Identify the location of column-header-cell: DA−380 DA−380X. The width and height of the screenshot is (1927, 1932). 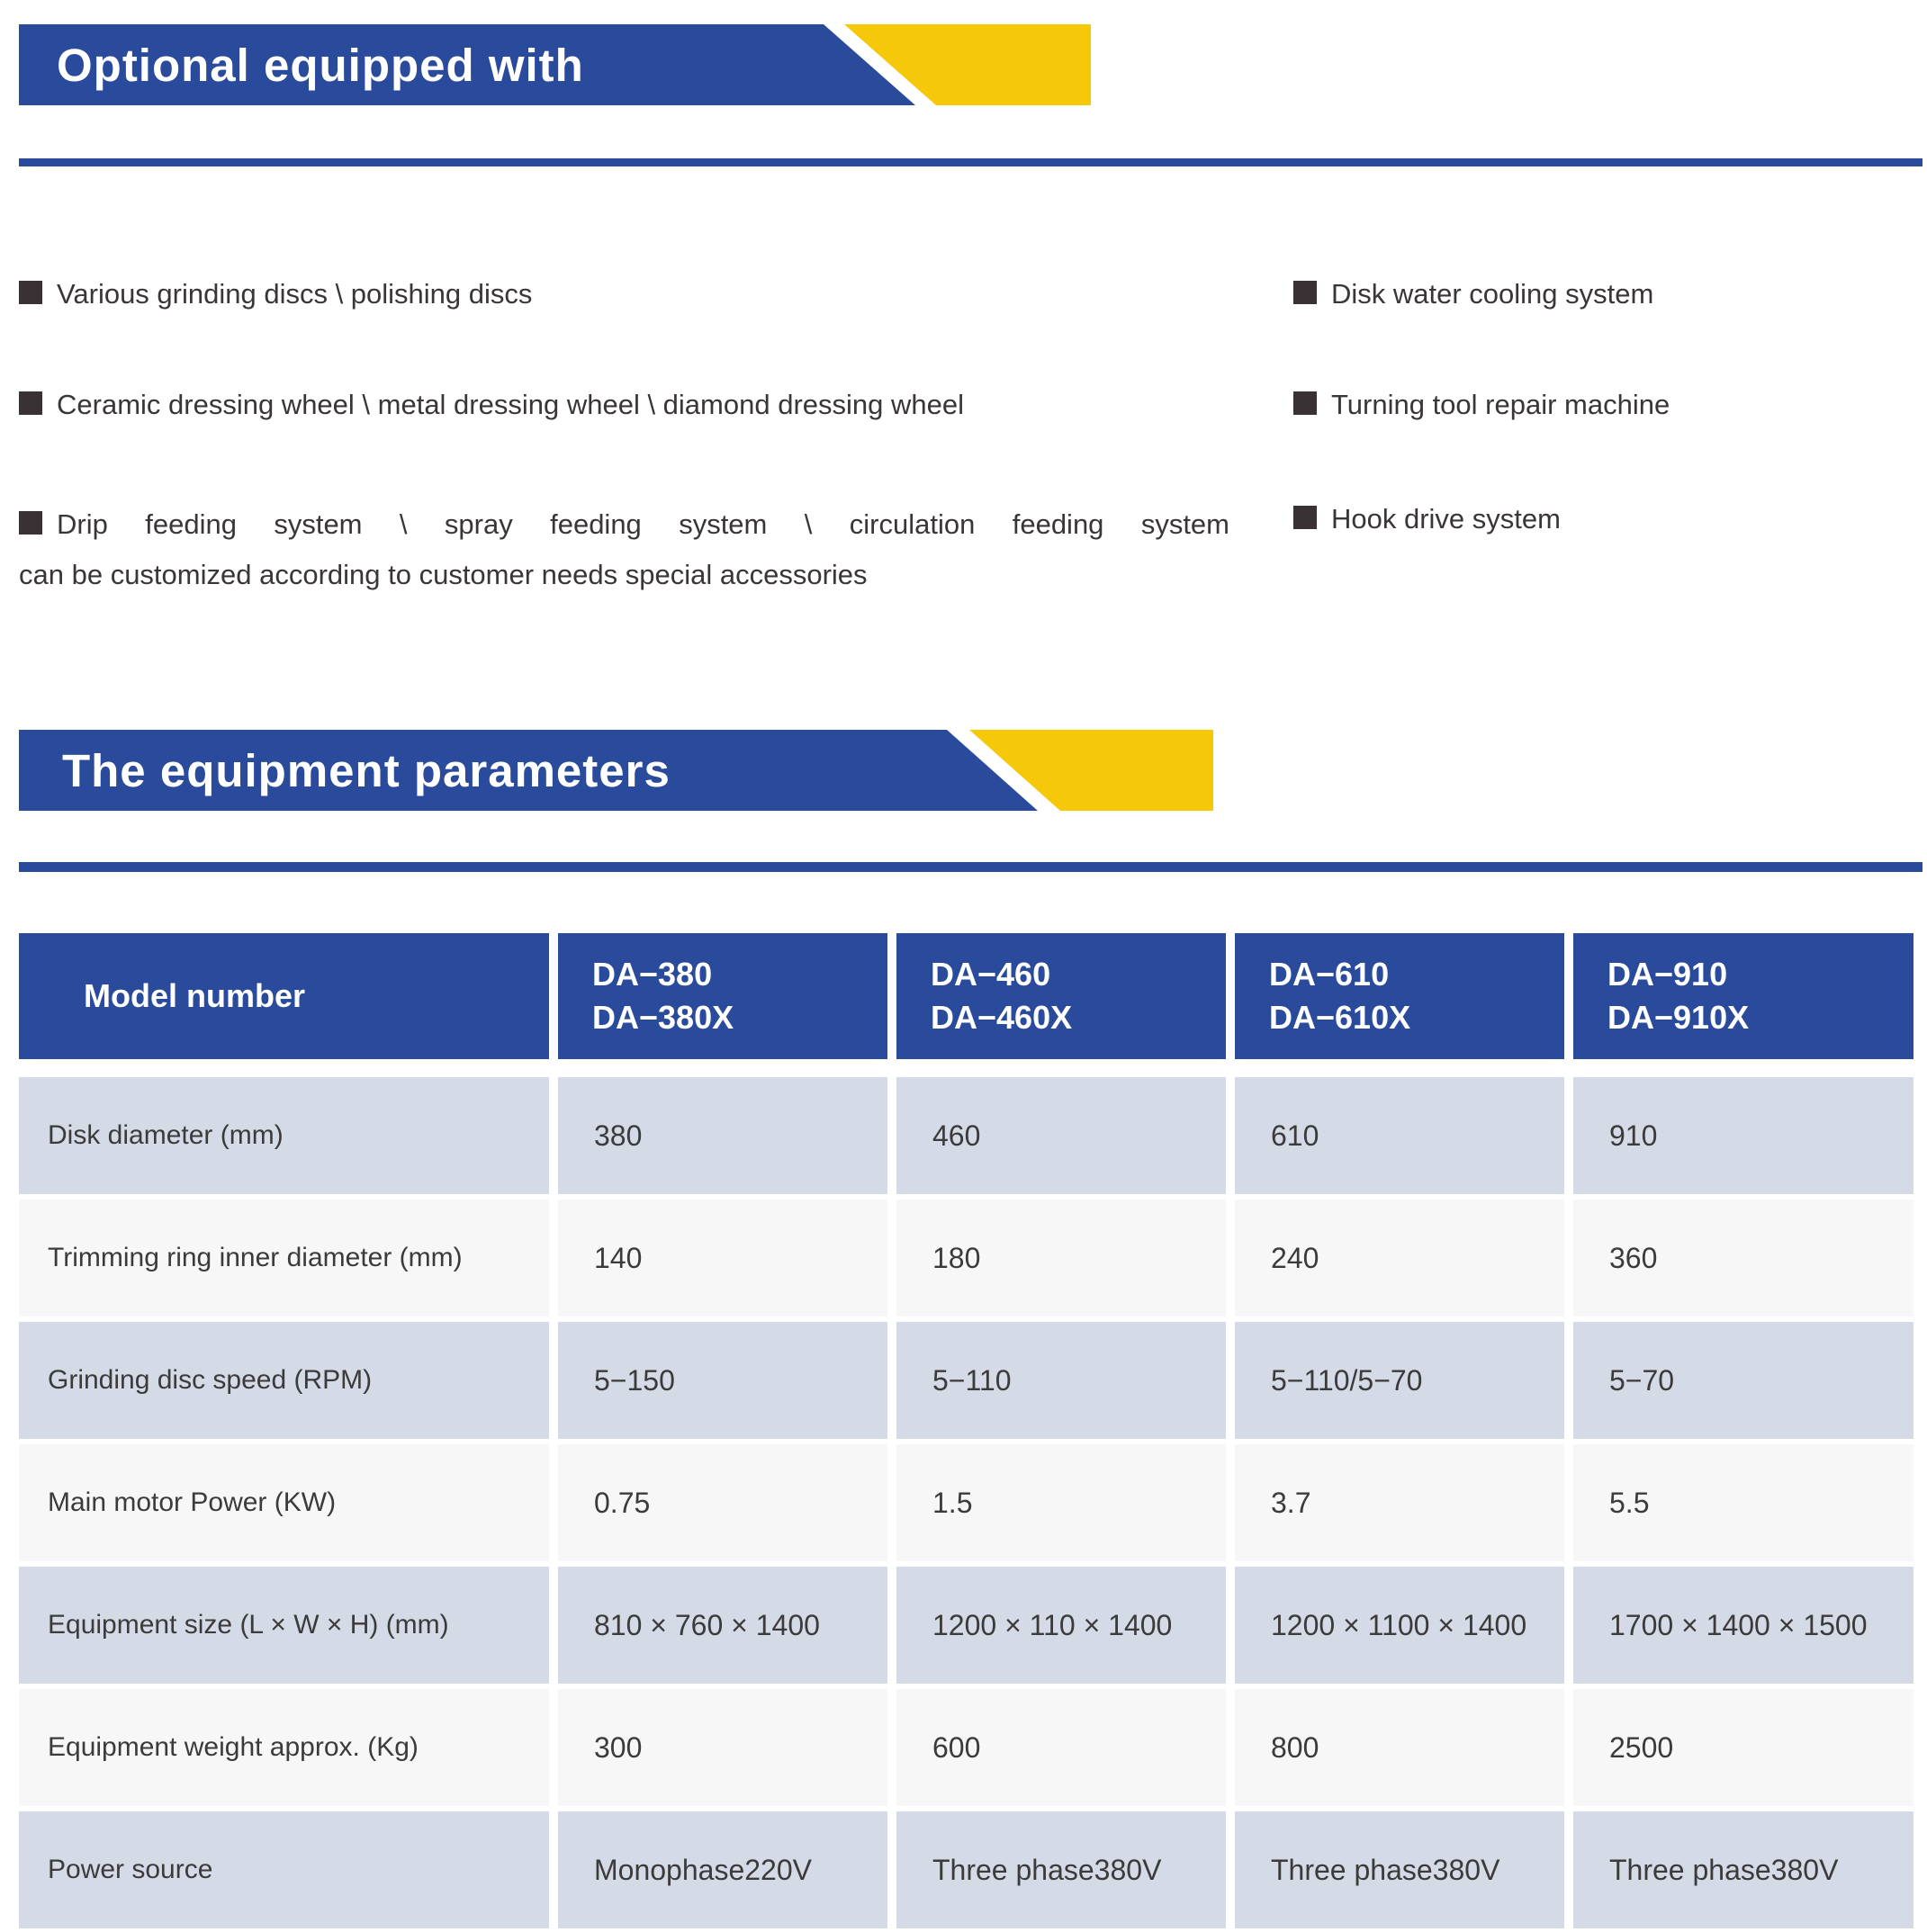
(722, 996).